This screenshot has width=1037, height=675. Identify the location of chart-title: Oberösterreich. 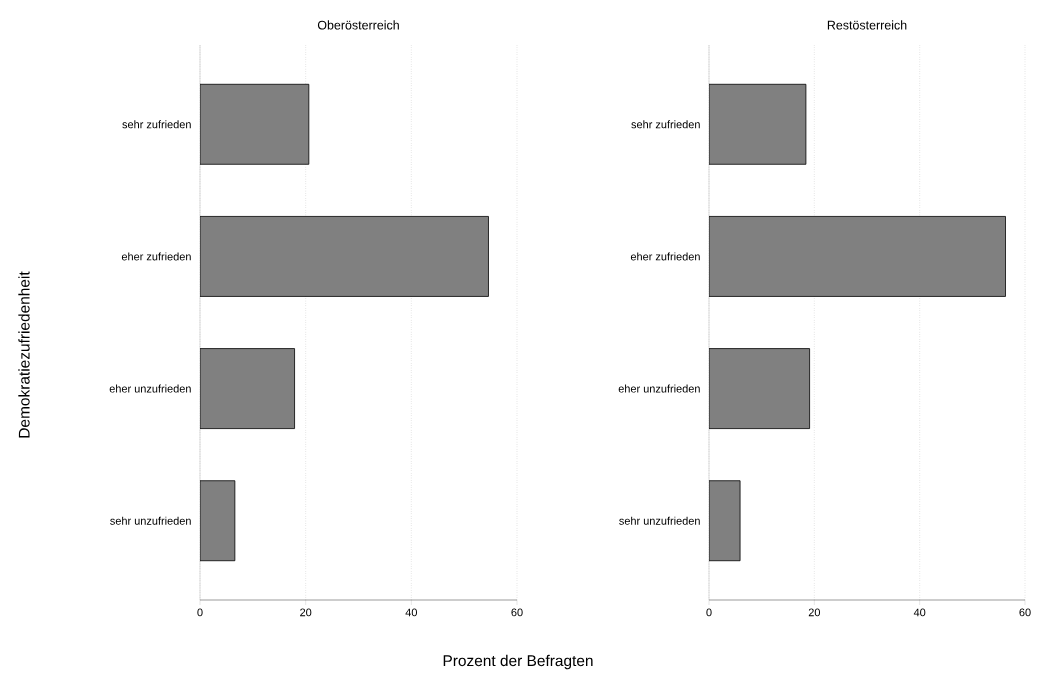
(358, 25).